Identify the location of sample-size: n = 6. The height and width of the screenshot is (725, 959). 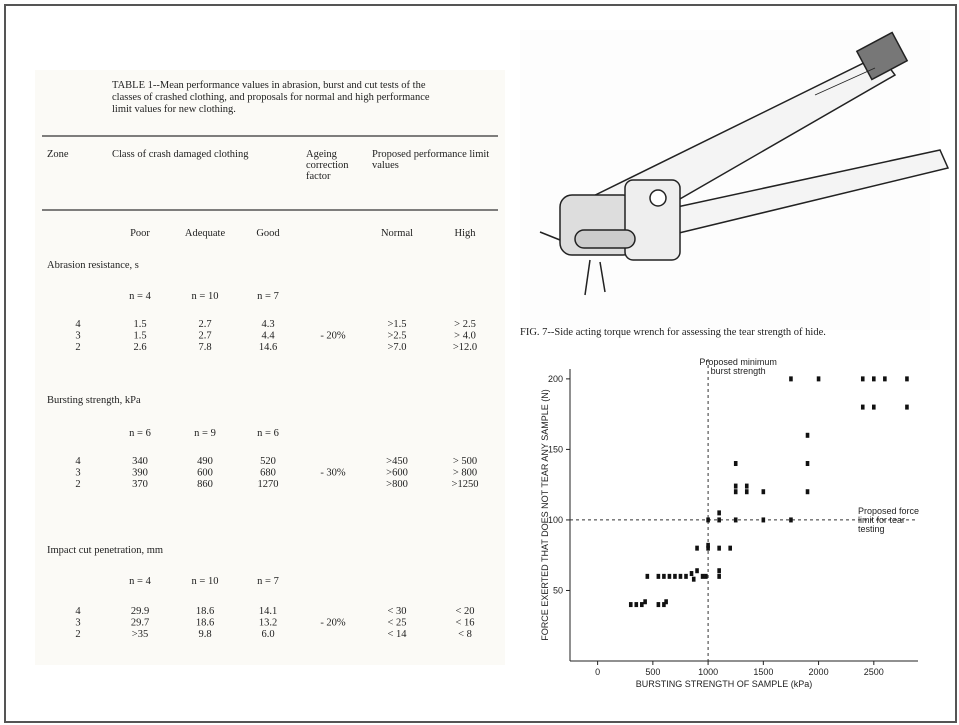
(140, 433).